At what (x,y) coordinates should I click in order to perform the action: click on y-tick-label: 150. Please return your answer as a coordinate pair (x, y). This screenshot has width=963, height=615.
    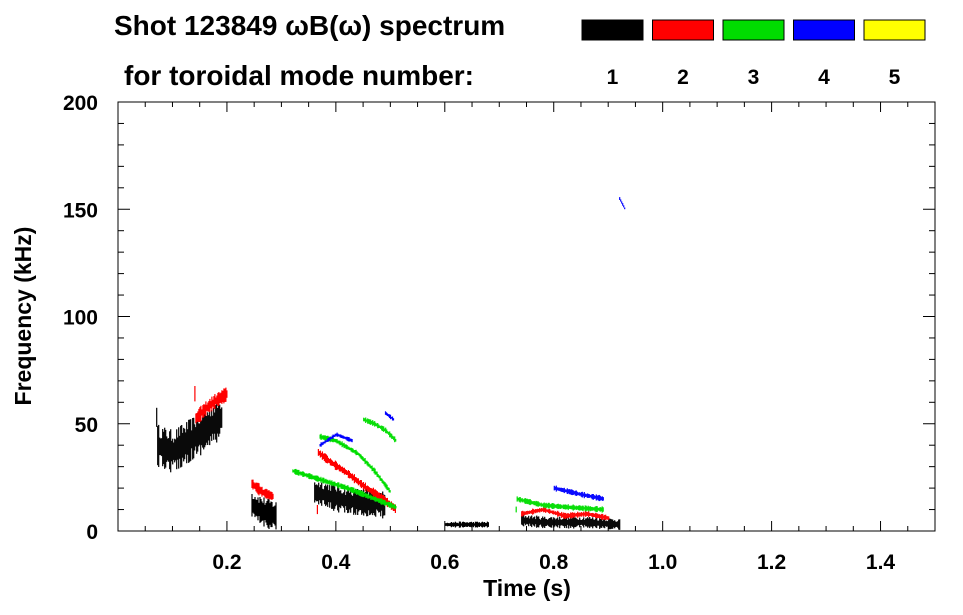
    Looking at the image, I should click on (80, 210).